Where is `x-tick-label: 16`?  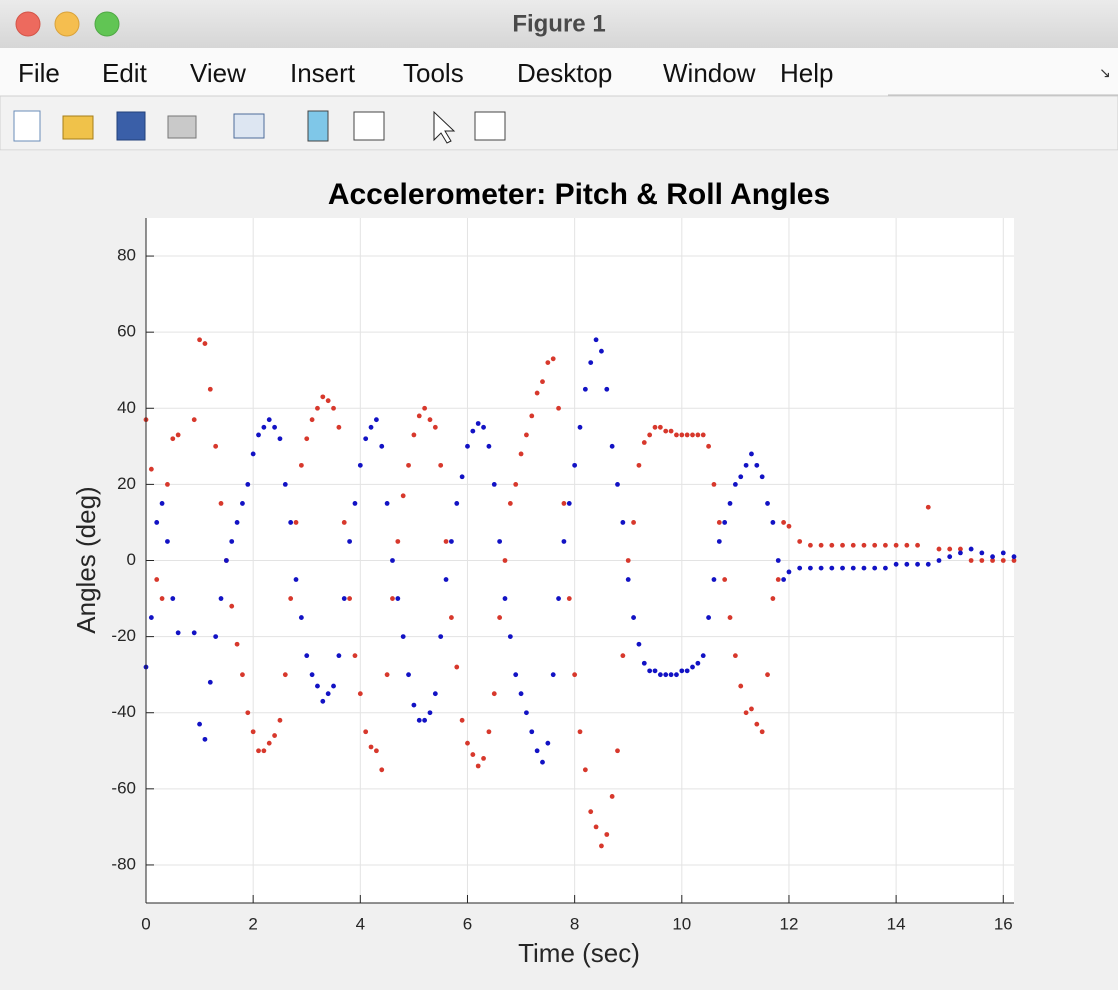
x-tick-label: 16 is located at coordinates (1003, 923).